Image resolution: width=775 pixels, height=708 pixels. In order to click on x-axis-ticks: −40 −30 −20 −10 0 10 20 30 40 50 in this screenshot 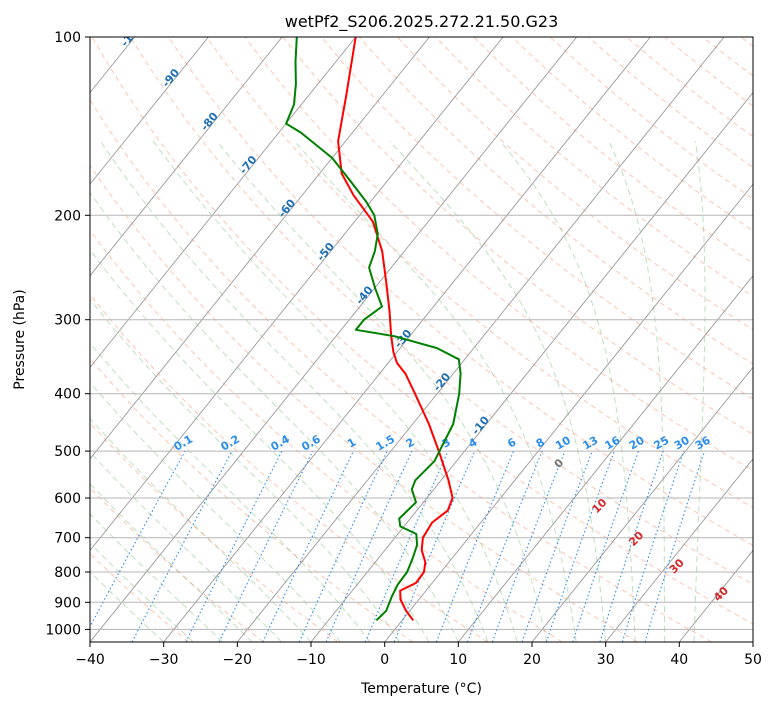, I will do `click(418, 655)`.